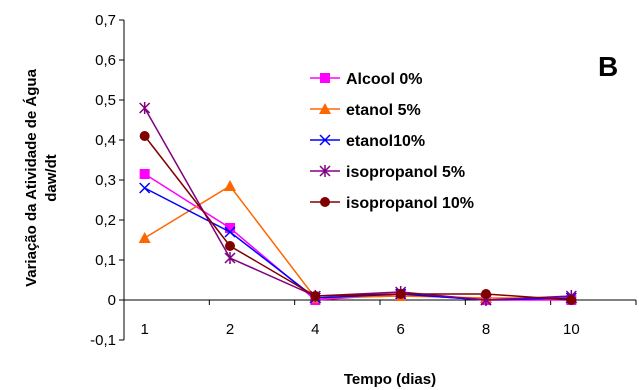 The width and height of the screenshot is (639, 390). I want to click on y-tick-label: -0,1, so click(103, 340).